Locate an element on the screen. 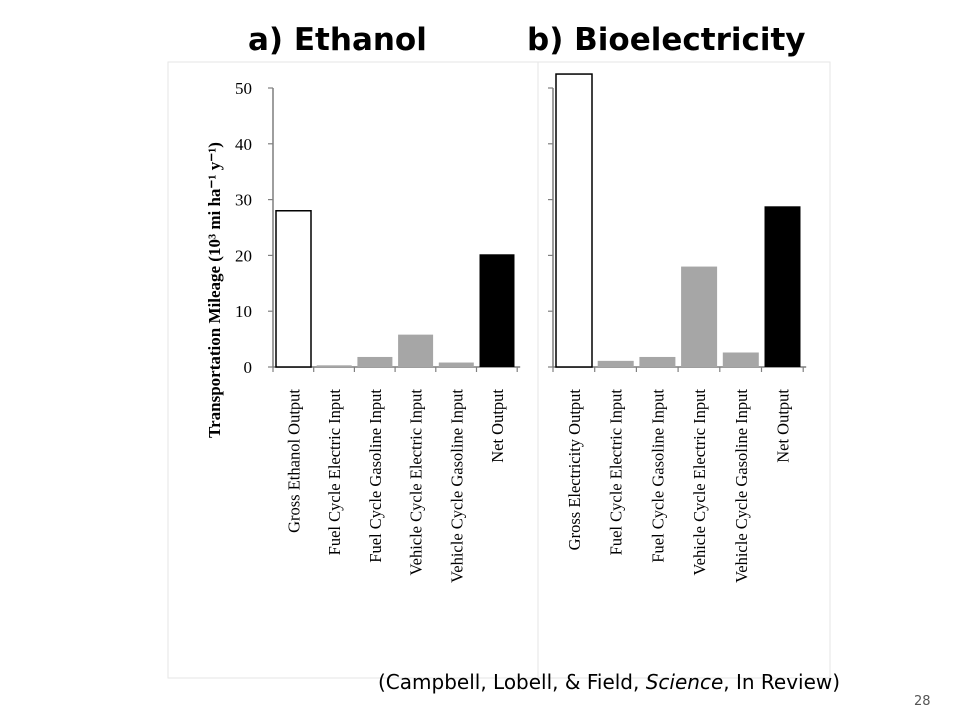  panel-a-y-tick-label: 40 is located at coordinates (243, 144).